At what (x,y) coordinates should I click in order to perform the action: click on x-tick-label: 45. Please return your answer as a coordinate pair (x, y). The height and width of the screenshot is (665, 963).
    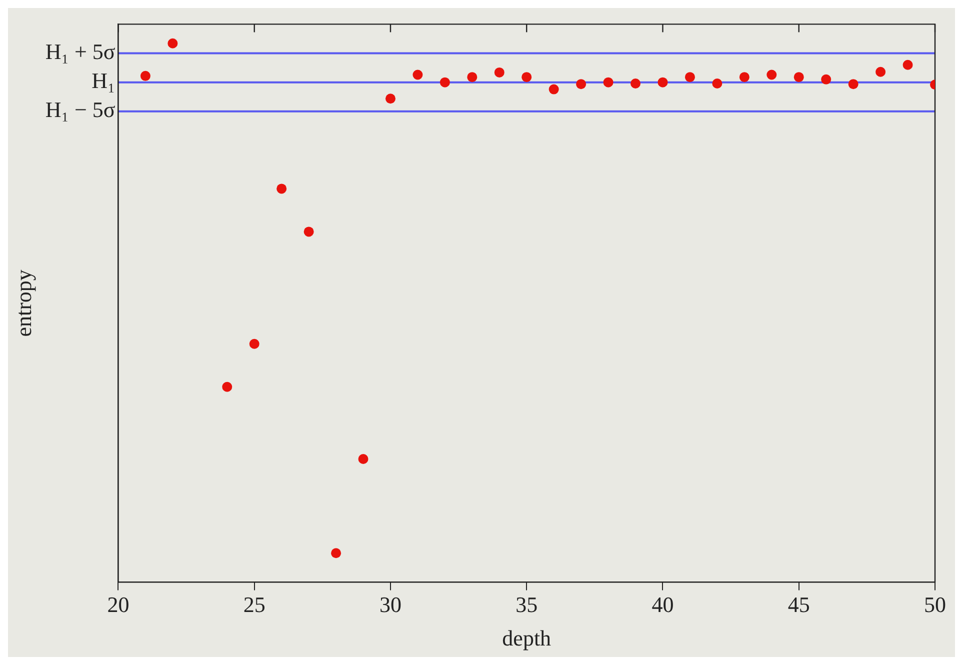
    Looking at the image, I should click on (799, 605).